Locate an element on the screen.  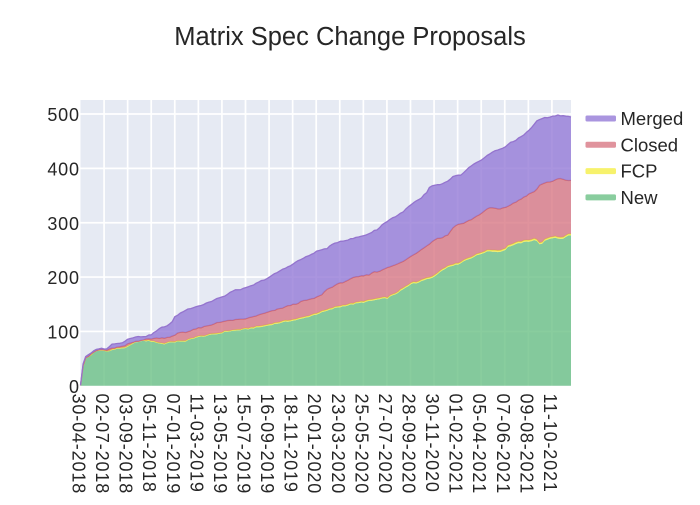
svg-text: 11-03-2019 is located at coordinates (196, 443).